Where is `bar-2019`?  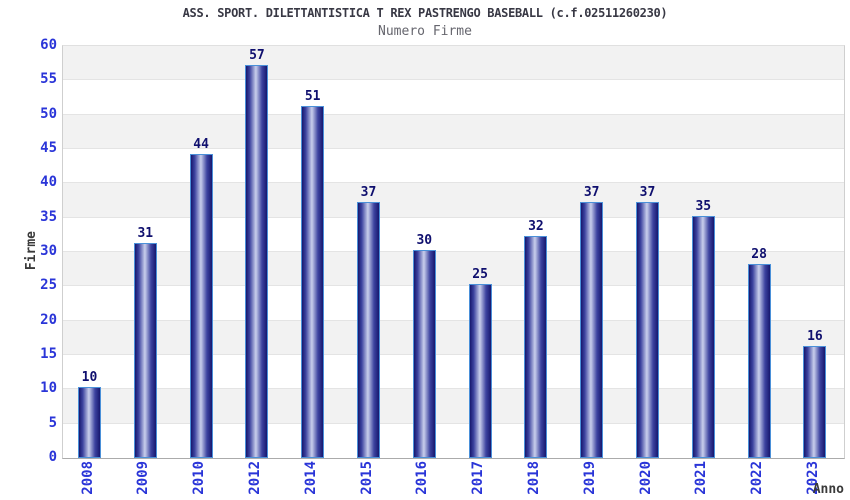 bar-2019 is located at coordinates (592, 329).